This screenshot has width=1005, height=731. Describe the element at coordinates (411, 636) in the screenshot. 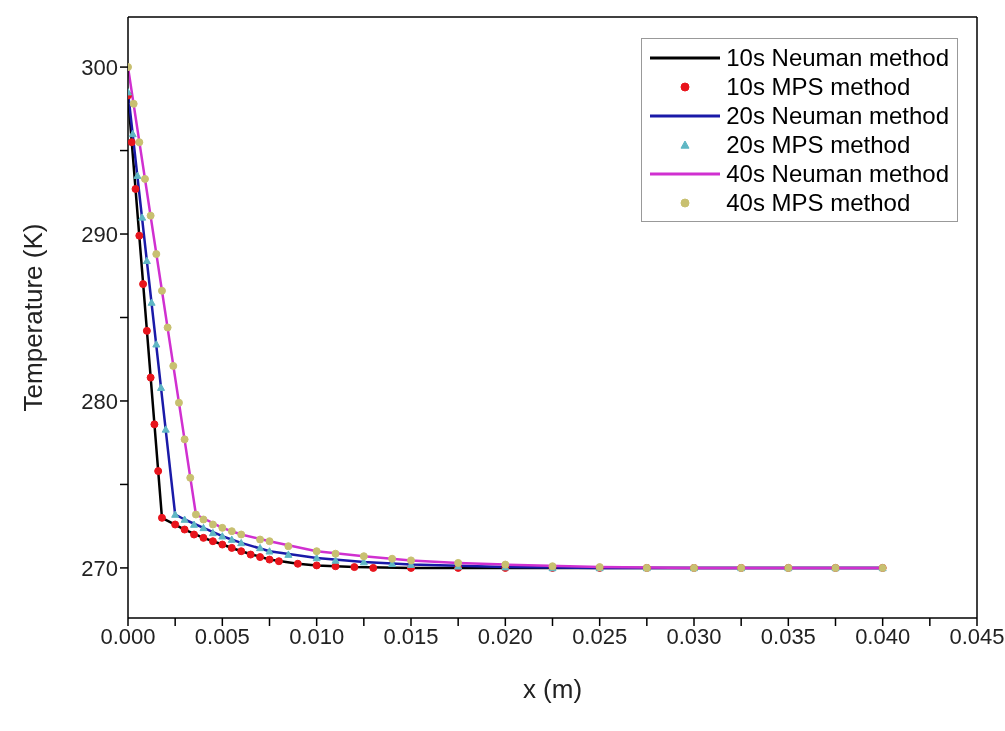

I see `x-tick-label: 0.015` at that location.